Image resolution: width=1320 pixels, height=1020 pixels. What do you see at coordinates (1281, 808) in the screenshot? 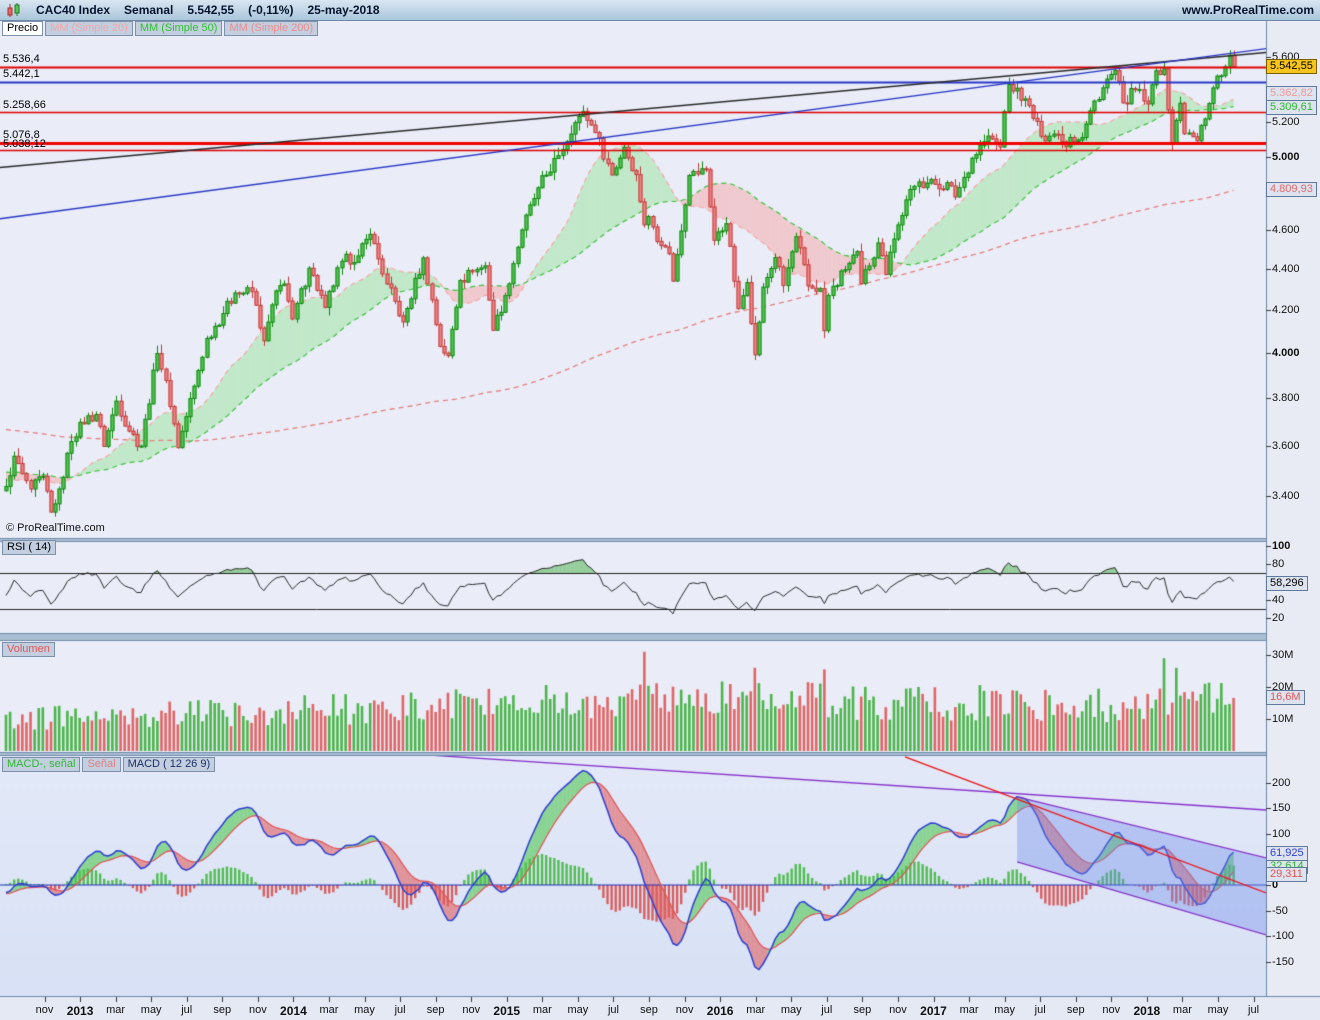
I see `macd-axis-tick-label: 150` at bounding box center [1281, 808].